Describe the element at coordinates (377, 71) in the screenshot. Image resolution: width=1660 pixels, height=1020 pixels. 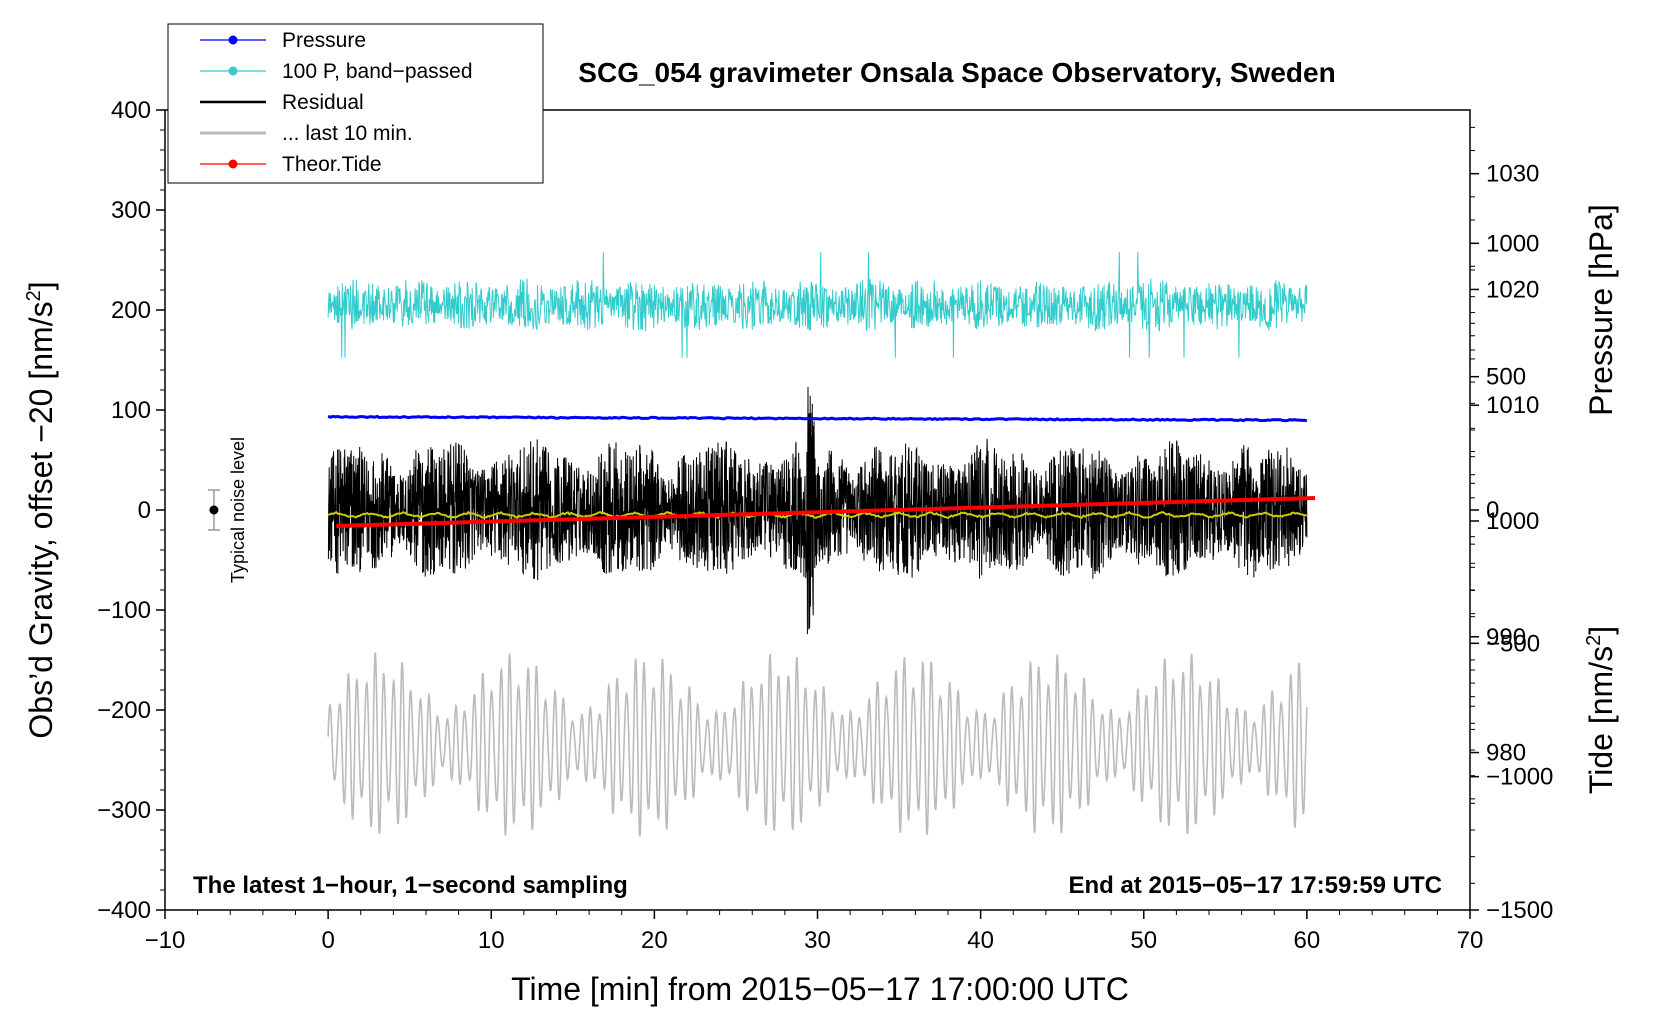
I see `legend-label: 100 P, band−passed` at that location.